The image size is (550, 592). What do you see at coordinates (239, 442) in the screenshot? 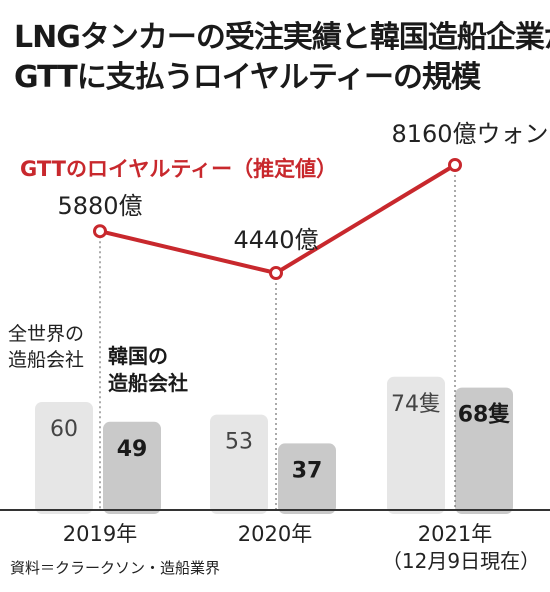
I see `bar-label-world-1: 53` at bounding box center [239, 442].